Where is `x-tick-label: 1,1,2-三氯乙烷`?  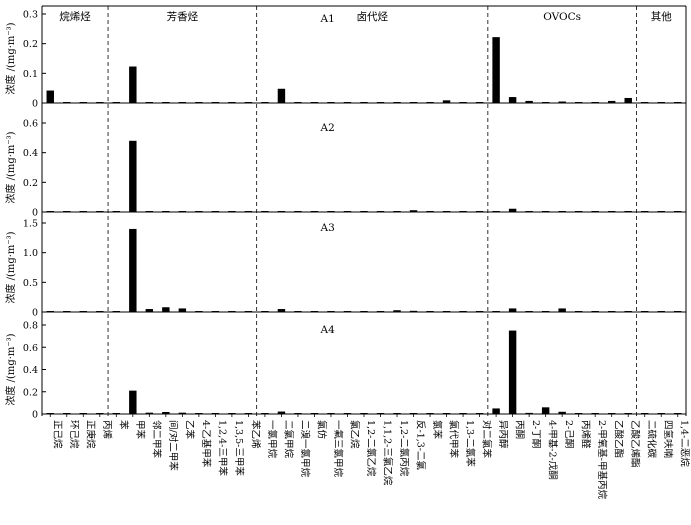
x-tick-label: 1,1,2-三氯乙烷 is located at coordinates (388, 453).